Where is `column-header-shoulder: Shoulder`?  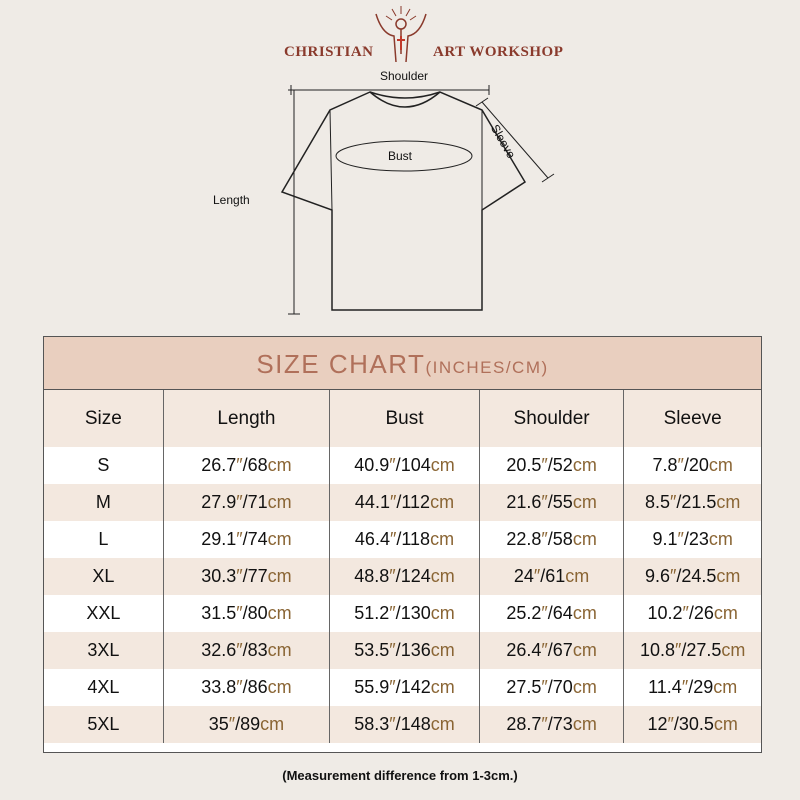
column-header-shoulder: Shoulder is located at coordinates (552, 418).